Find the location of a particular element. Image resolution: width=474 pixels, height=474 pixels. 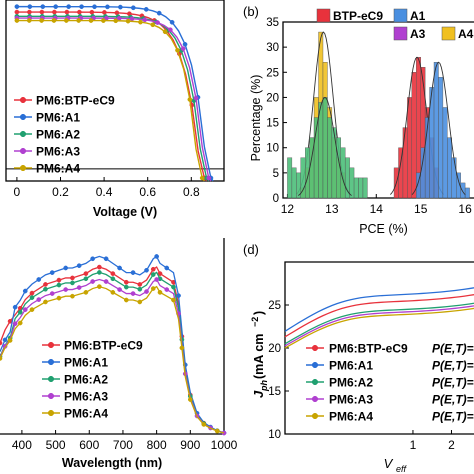

panel-a-x-tick-label: 0.4 is located at coordinates (104, 192).